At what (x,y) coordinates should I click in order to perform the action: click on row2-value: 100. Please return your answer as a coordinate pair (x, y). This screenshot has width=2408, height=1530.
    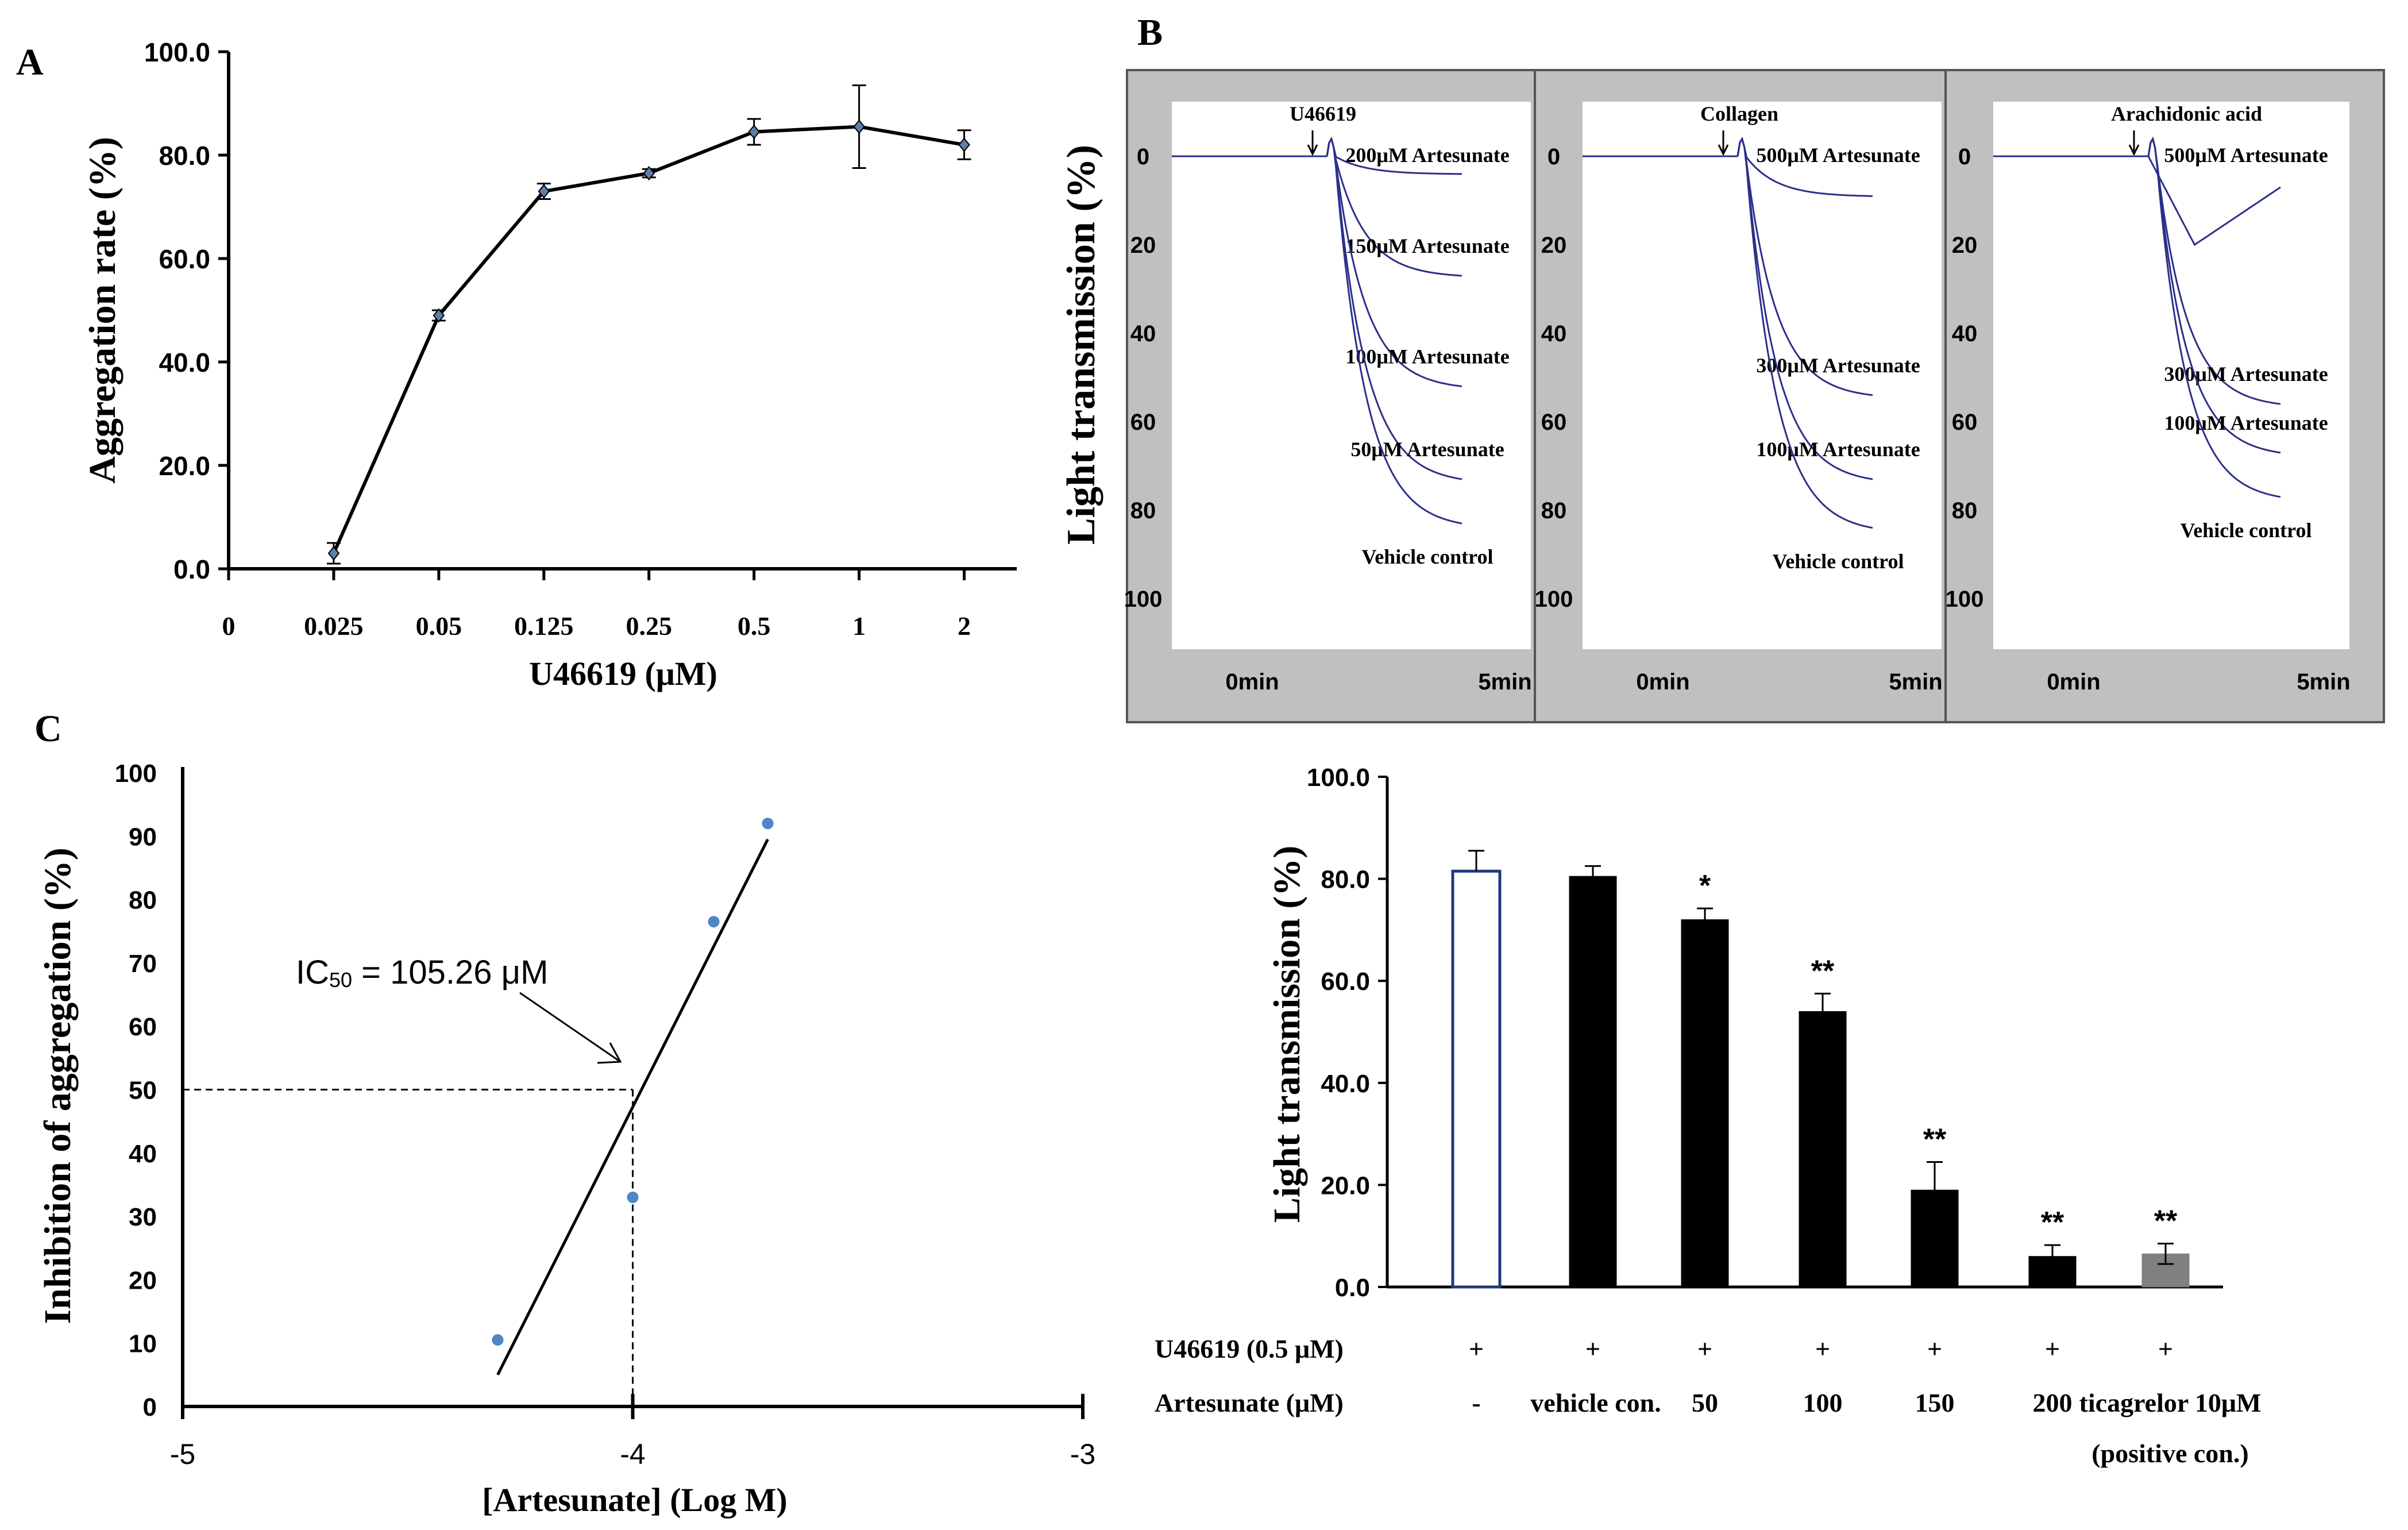
    Looking at the image, I should click on (1823, 1402).